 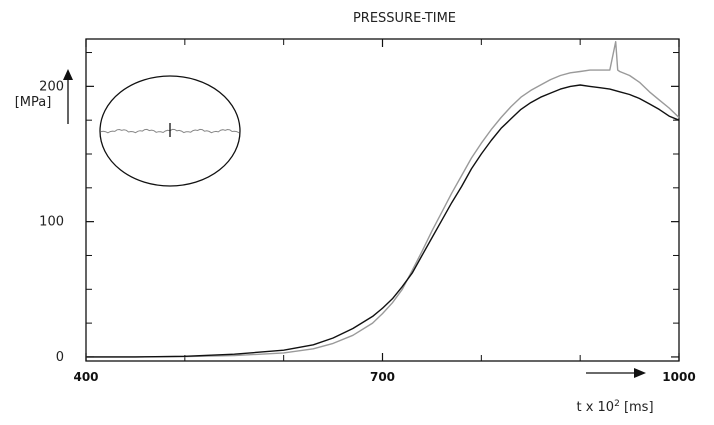 I want to click on x-axis-arrow-head, so click(x=640, y=373).